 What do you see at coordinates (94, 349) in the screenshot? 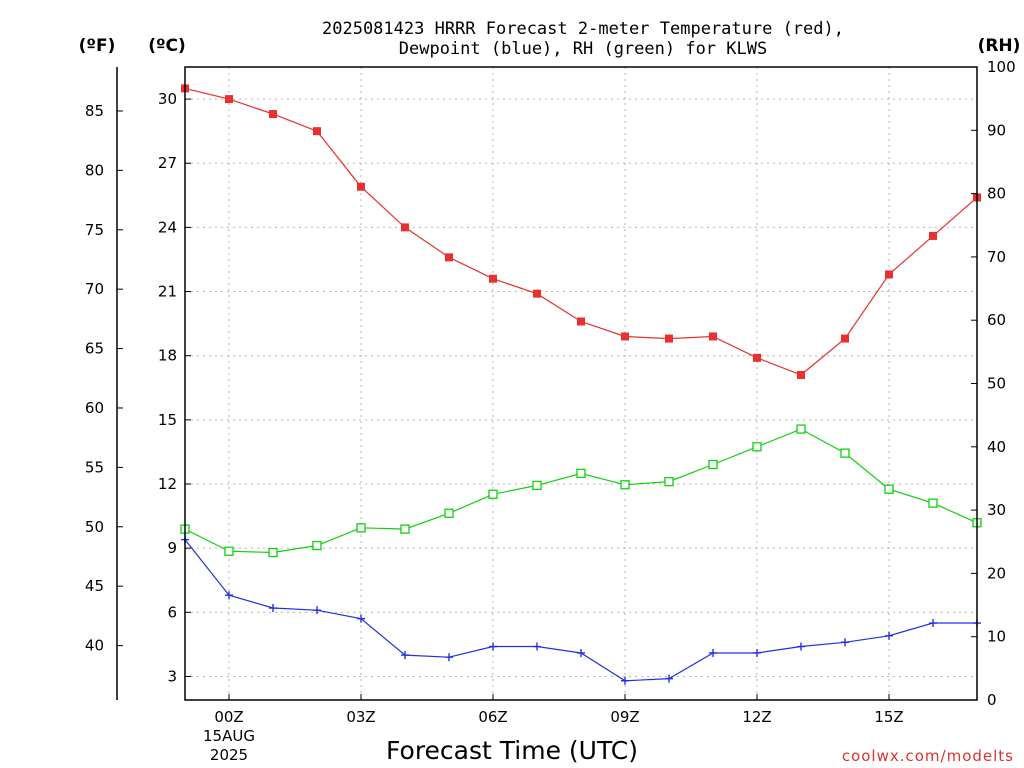
I see `fahrenheit-tick-label: 65` at bounding box center [94, 349].